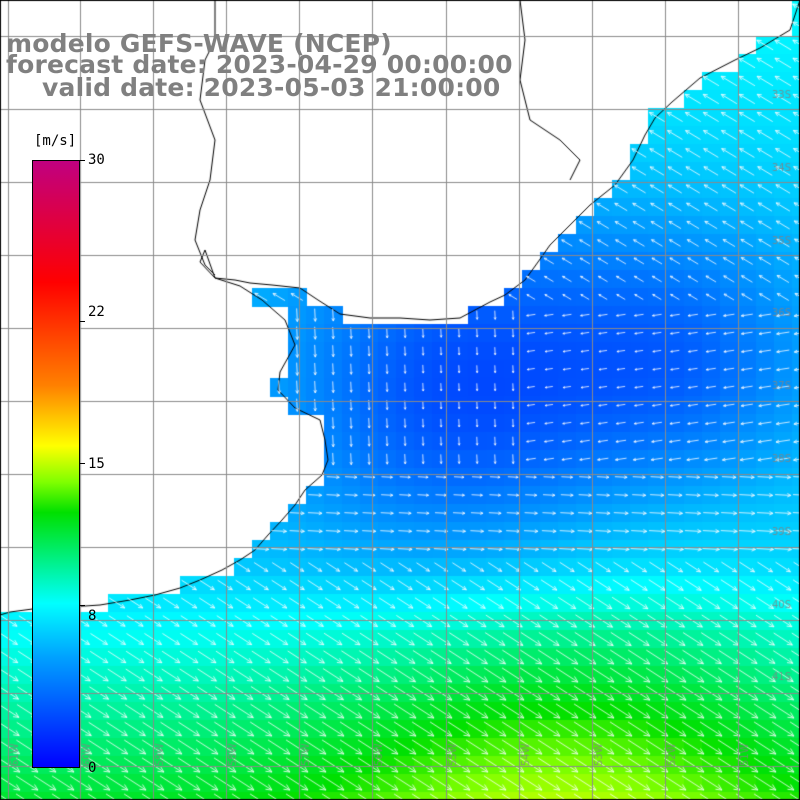 The image size is (800, 800). Describe the element at coordinates (271, 87) in the screenshot. I see `valid-date: valid date: 2023-05-03 21:00:00` at that location.